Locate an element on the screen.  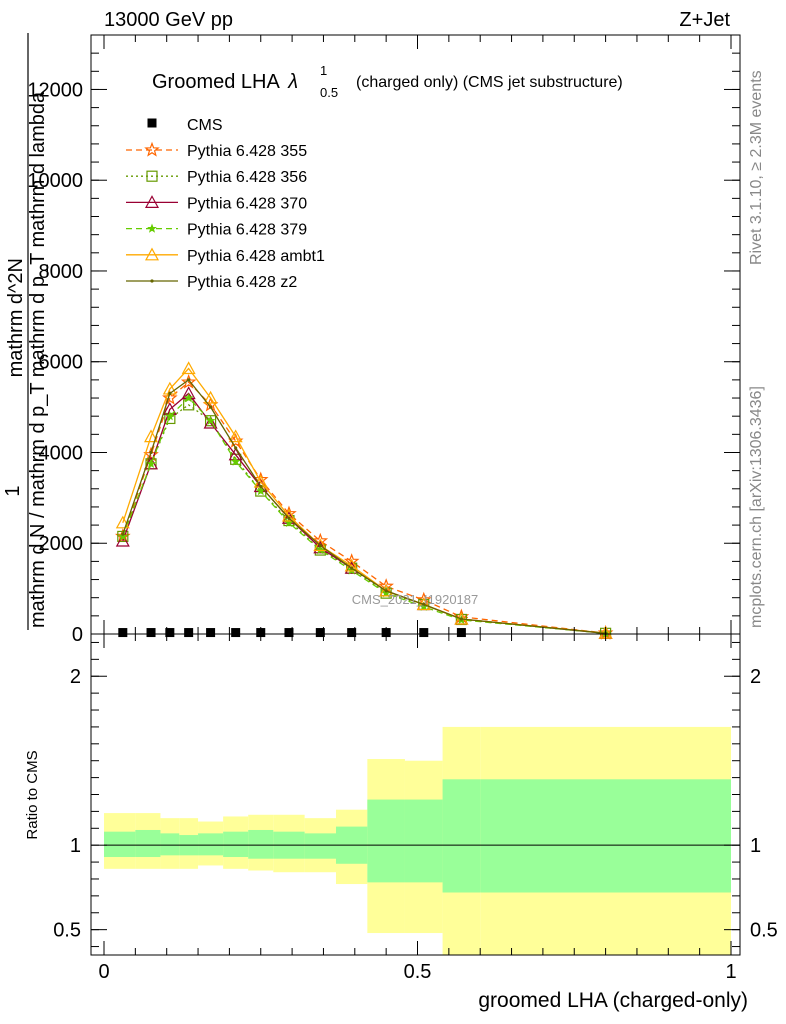
y-tick-label: 0 is located at coordinates (77, 635).